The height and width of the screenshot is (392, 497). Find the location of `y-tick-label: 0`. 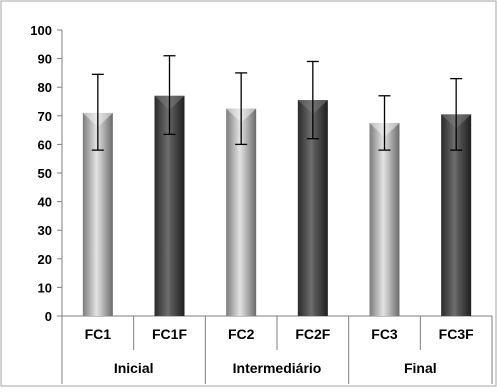

y-tick-label: 0 is located at coordinates (48, 316).